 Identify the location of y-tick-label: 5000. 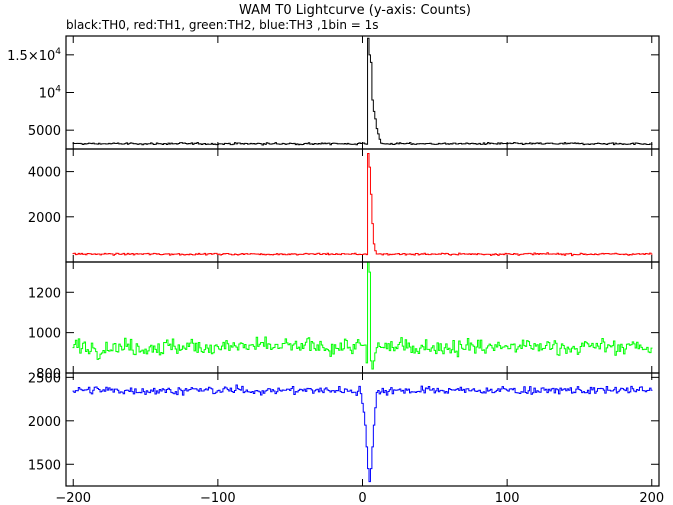
(44, 131).